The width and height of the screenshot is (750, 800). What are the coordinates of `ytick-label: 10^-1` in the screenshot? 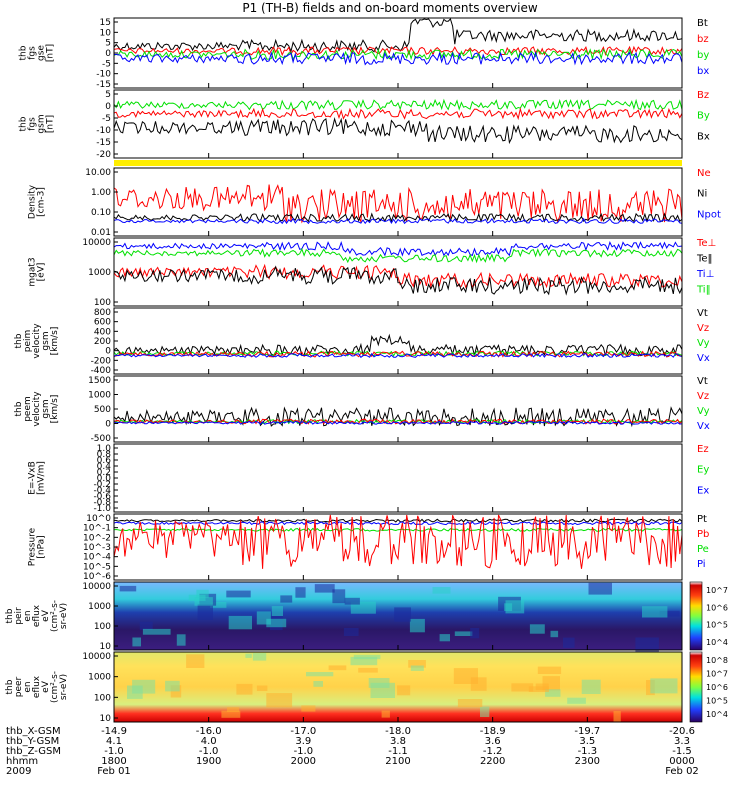 It's located at (97, 529).